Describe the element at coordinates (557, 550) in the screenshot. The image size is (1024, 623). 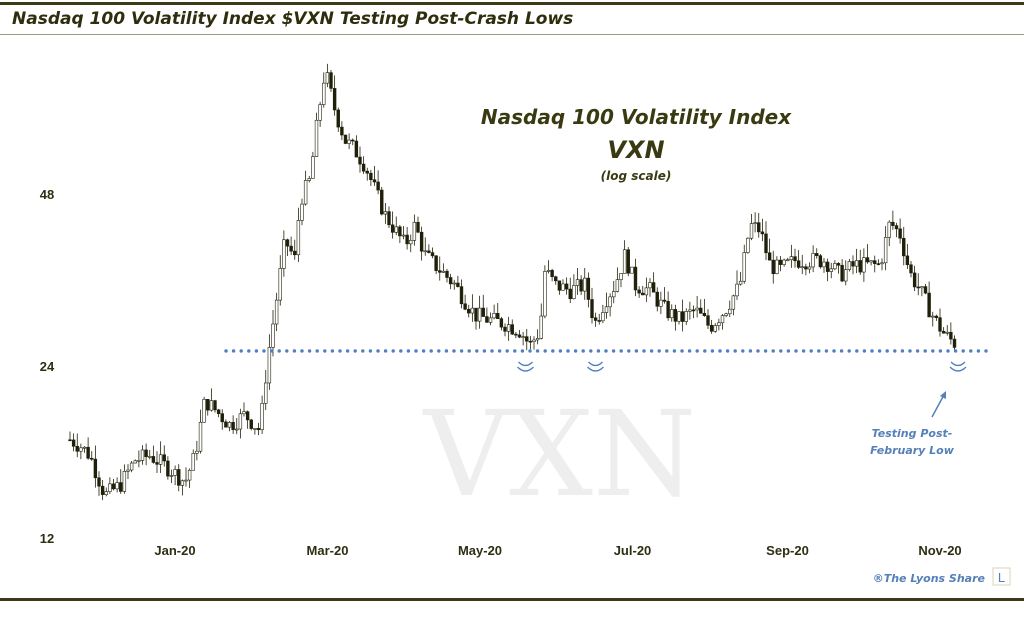
I see `x-axis: Jan-20 Mar-20 May-20 Jul-20 Sep-20 Nov-20` at that location.